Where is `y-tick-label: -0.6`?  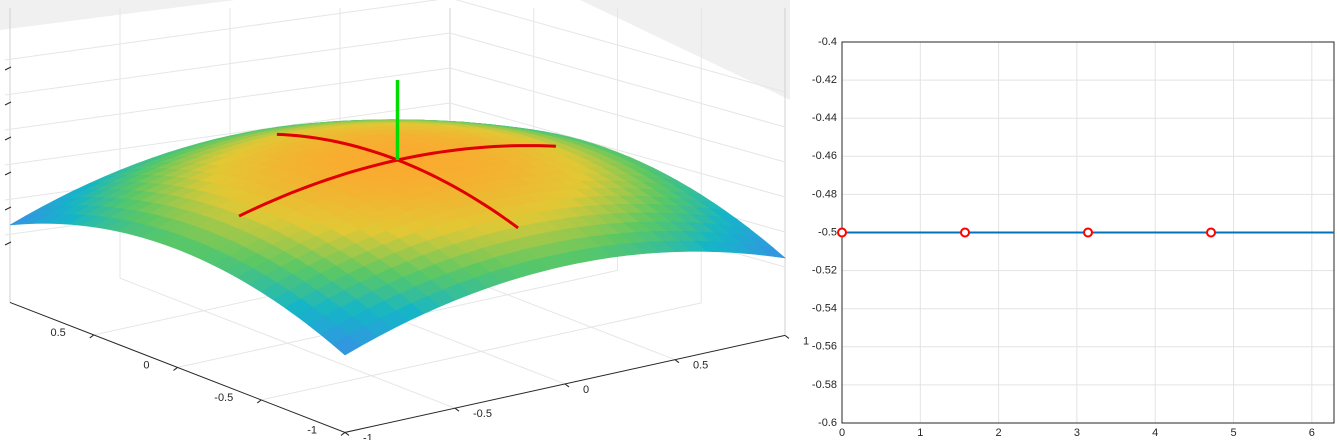
y-tick-label: -0.6 is located at coordinates (827, 423).